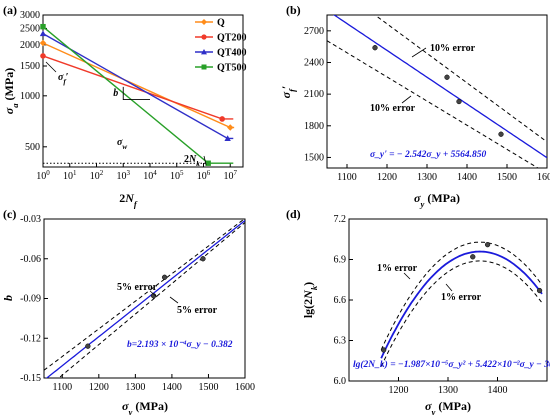  Describe the element at coordinates (51, 67) in the screenshot. I see `sigma-f-pointer` at that location.